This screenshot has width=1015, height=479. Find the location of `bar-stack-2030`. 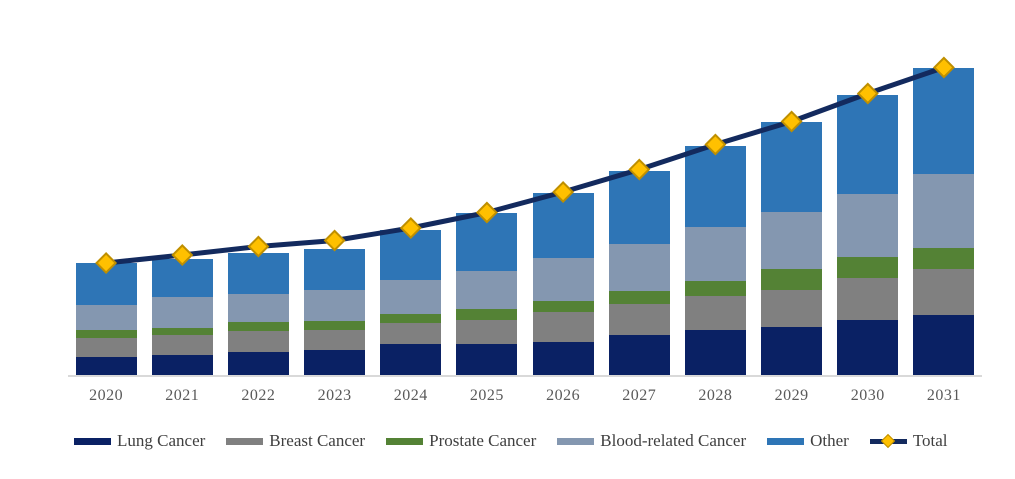

bar-stack-2030 is located at coordinates (868, 234).